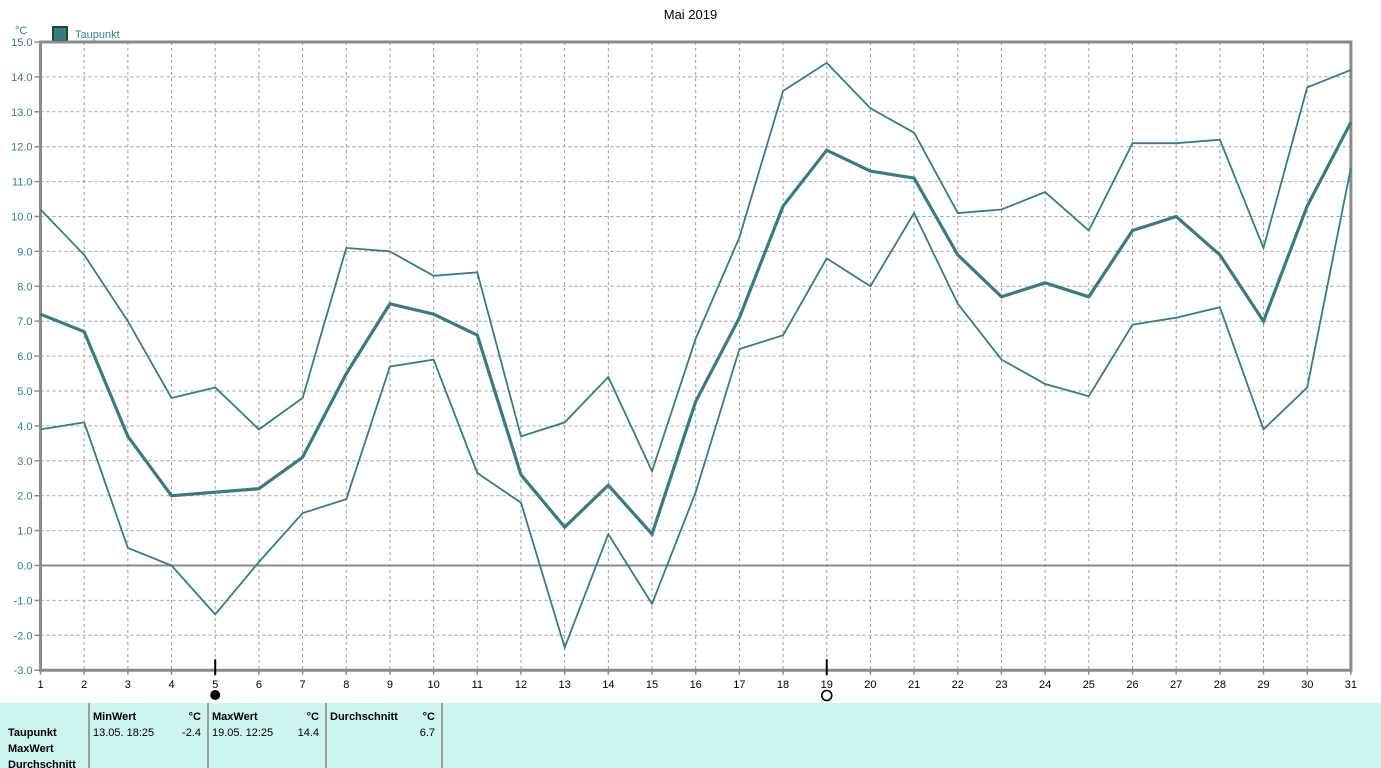 The image size is (1381, 768). Describe the element at coordinates (739, 685) in the screenshot. I see `x-tick-label: 17` at that location.